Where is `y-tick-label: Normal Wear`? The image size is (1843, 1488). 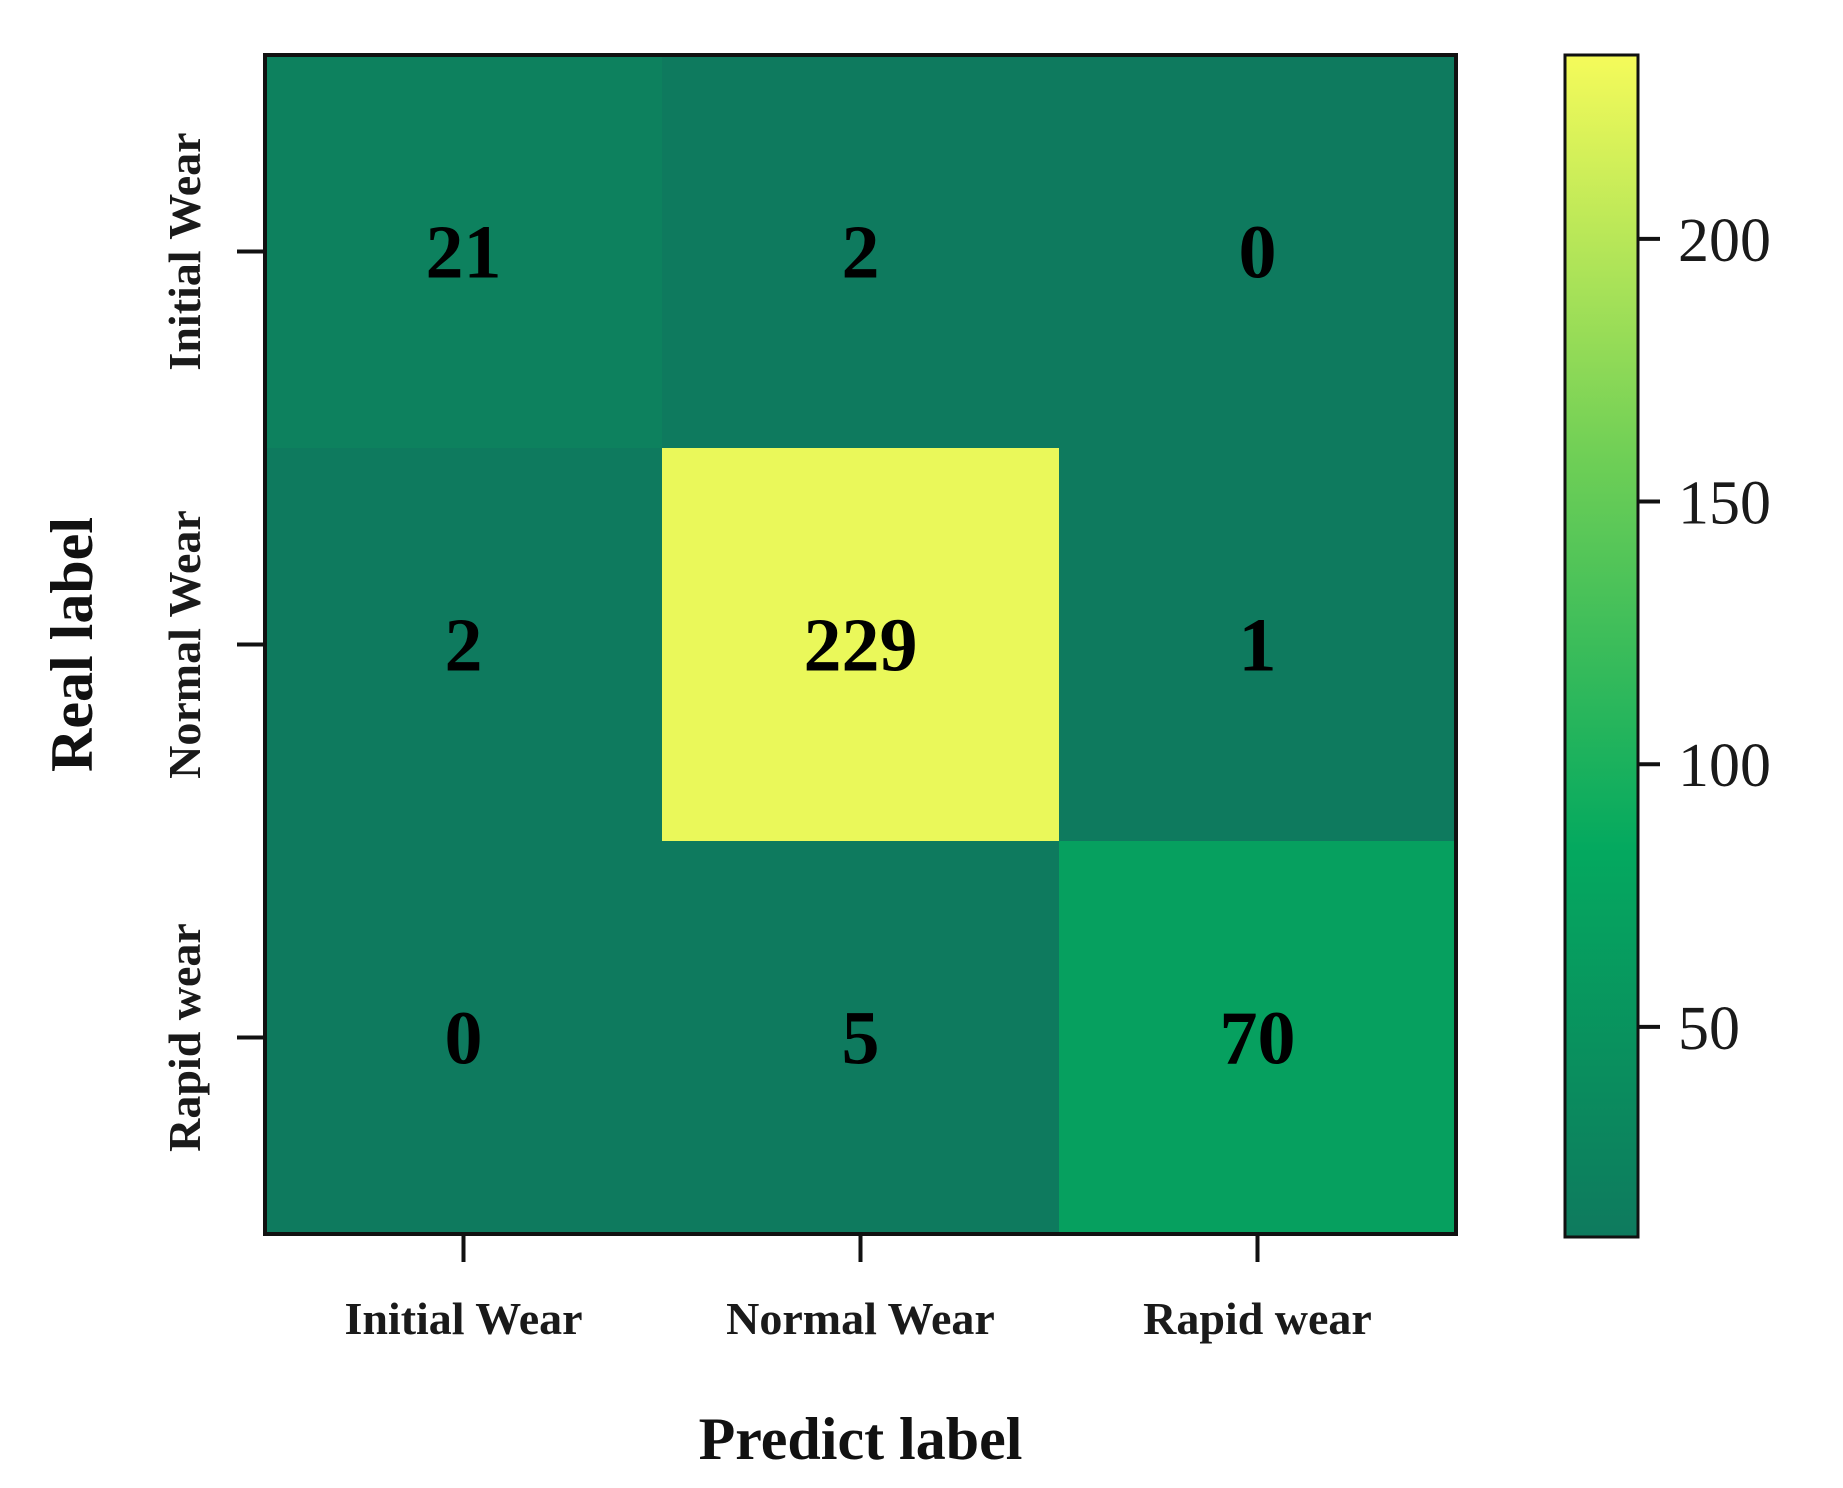
y-tick-label: Normal Wear is located at coordinates (184, 644).